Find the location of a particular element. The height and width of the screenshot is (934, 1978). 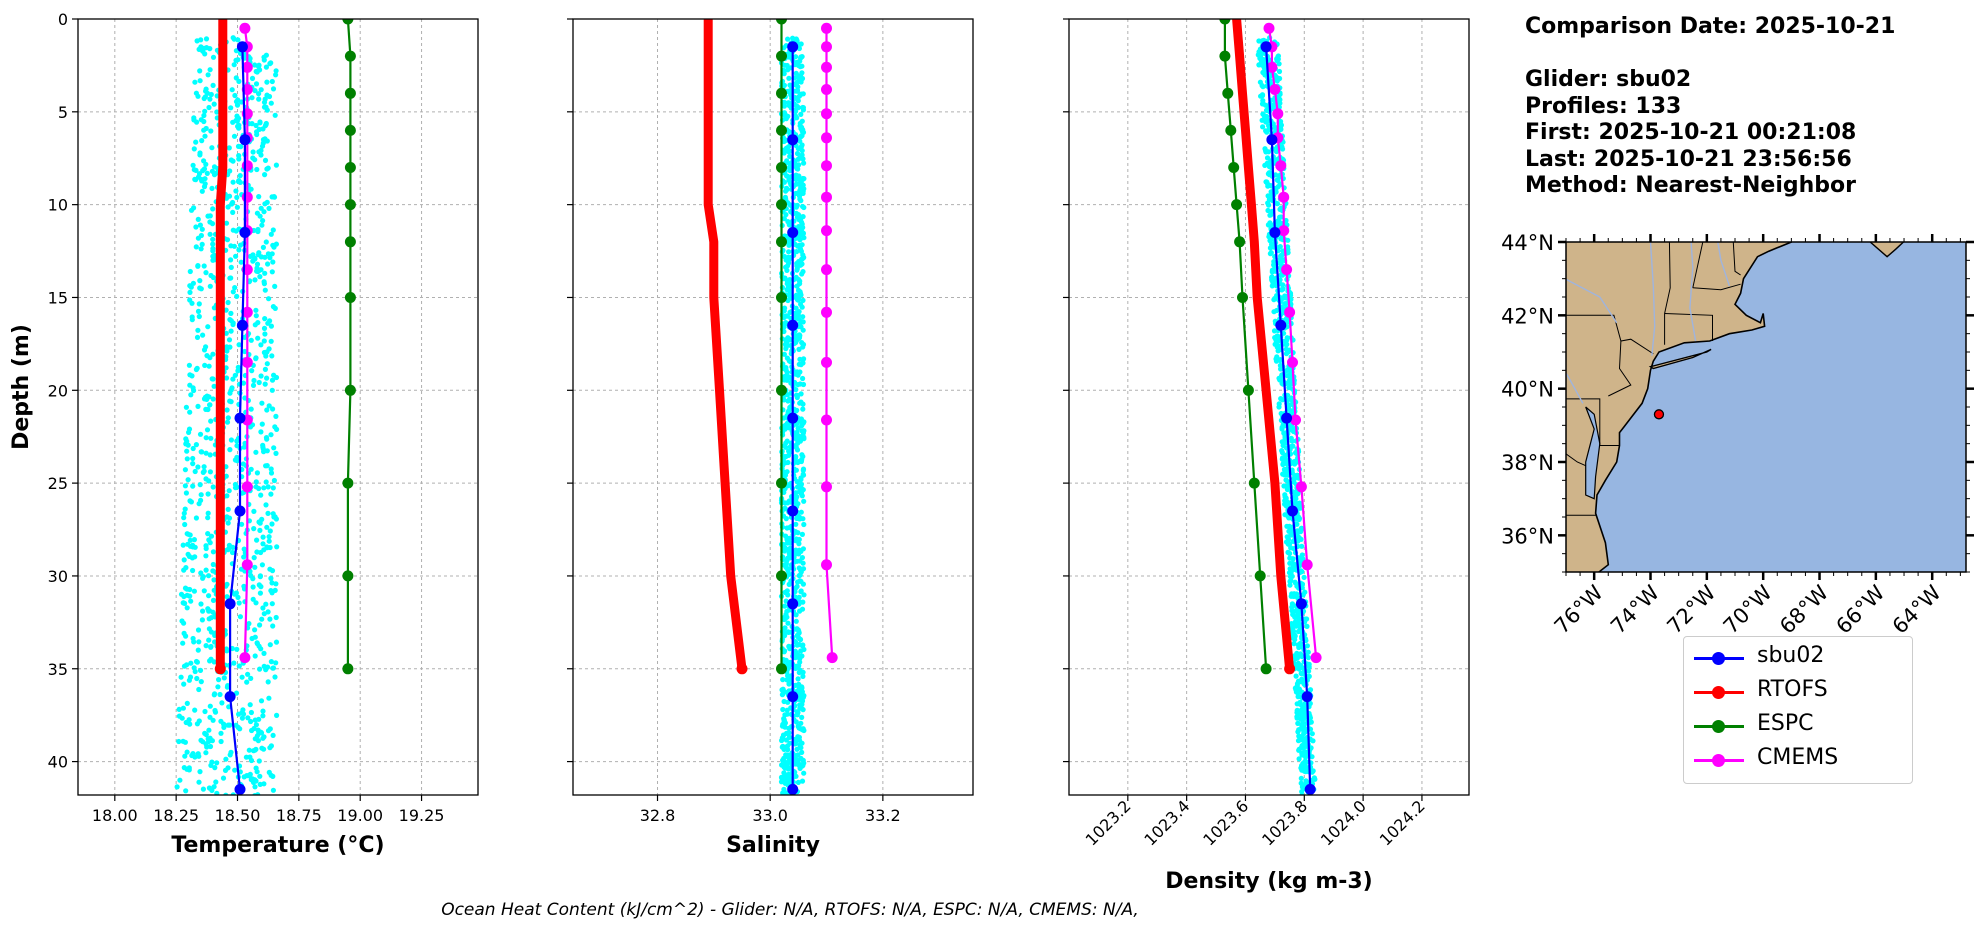

y-tick-label: 30 is located at coordinates (58, 576).